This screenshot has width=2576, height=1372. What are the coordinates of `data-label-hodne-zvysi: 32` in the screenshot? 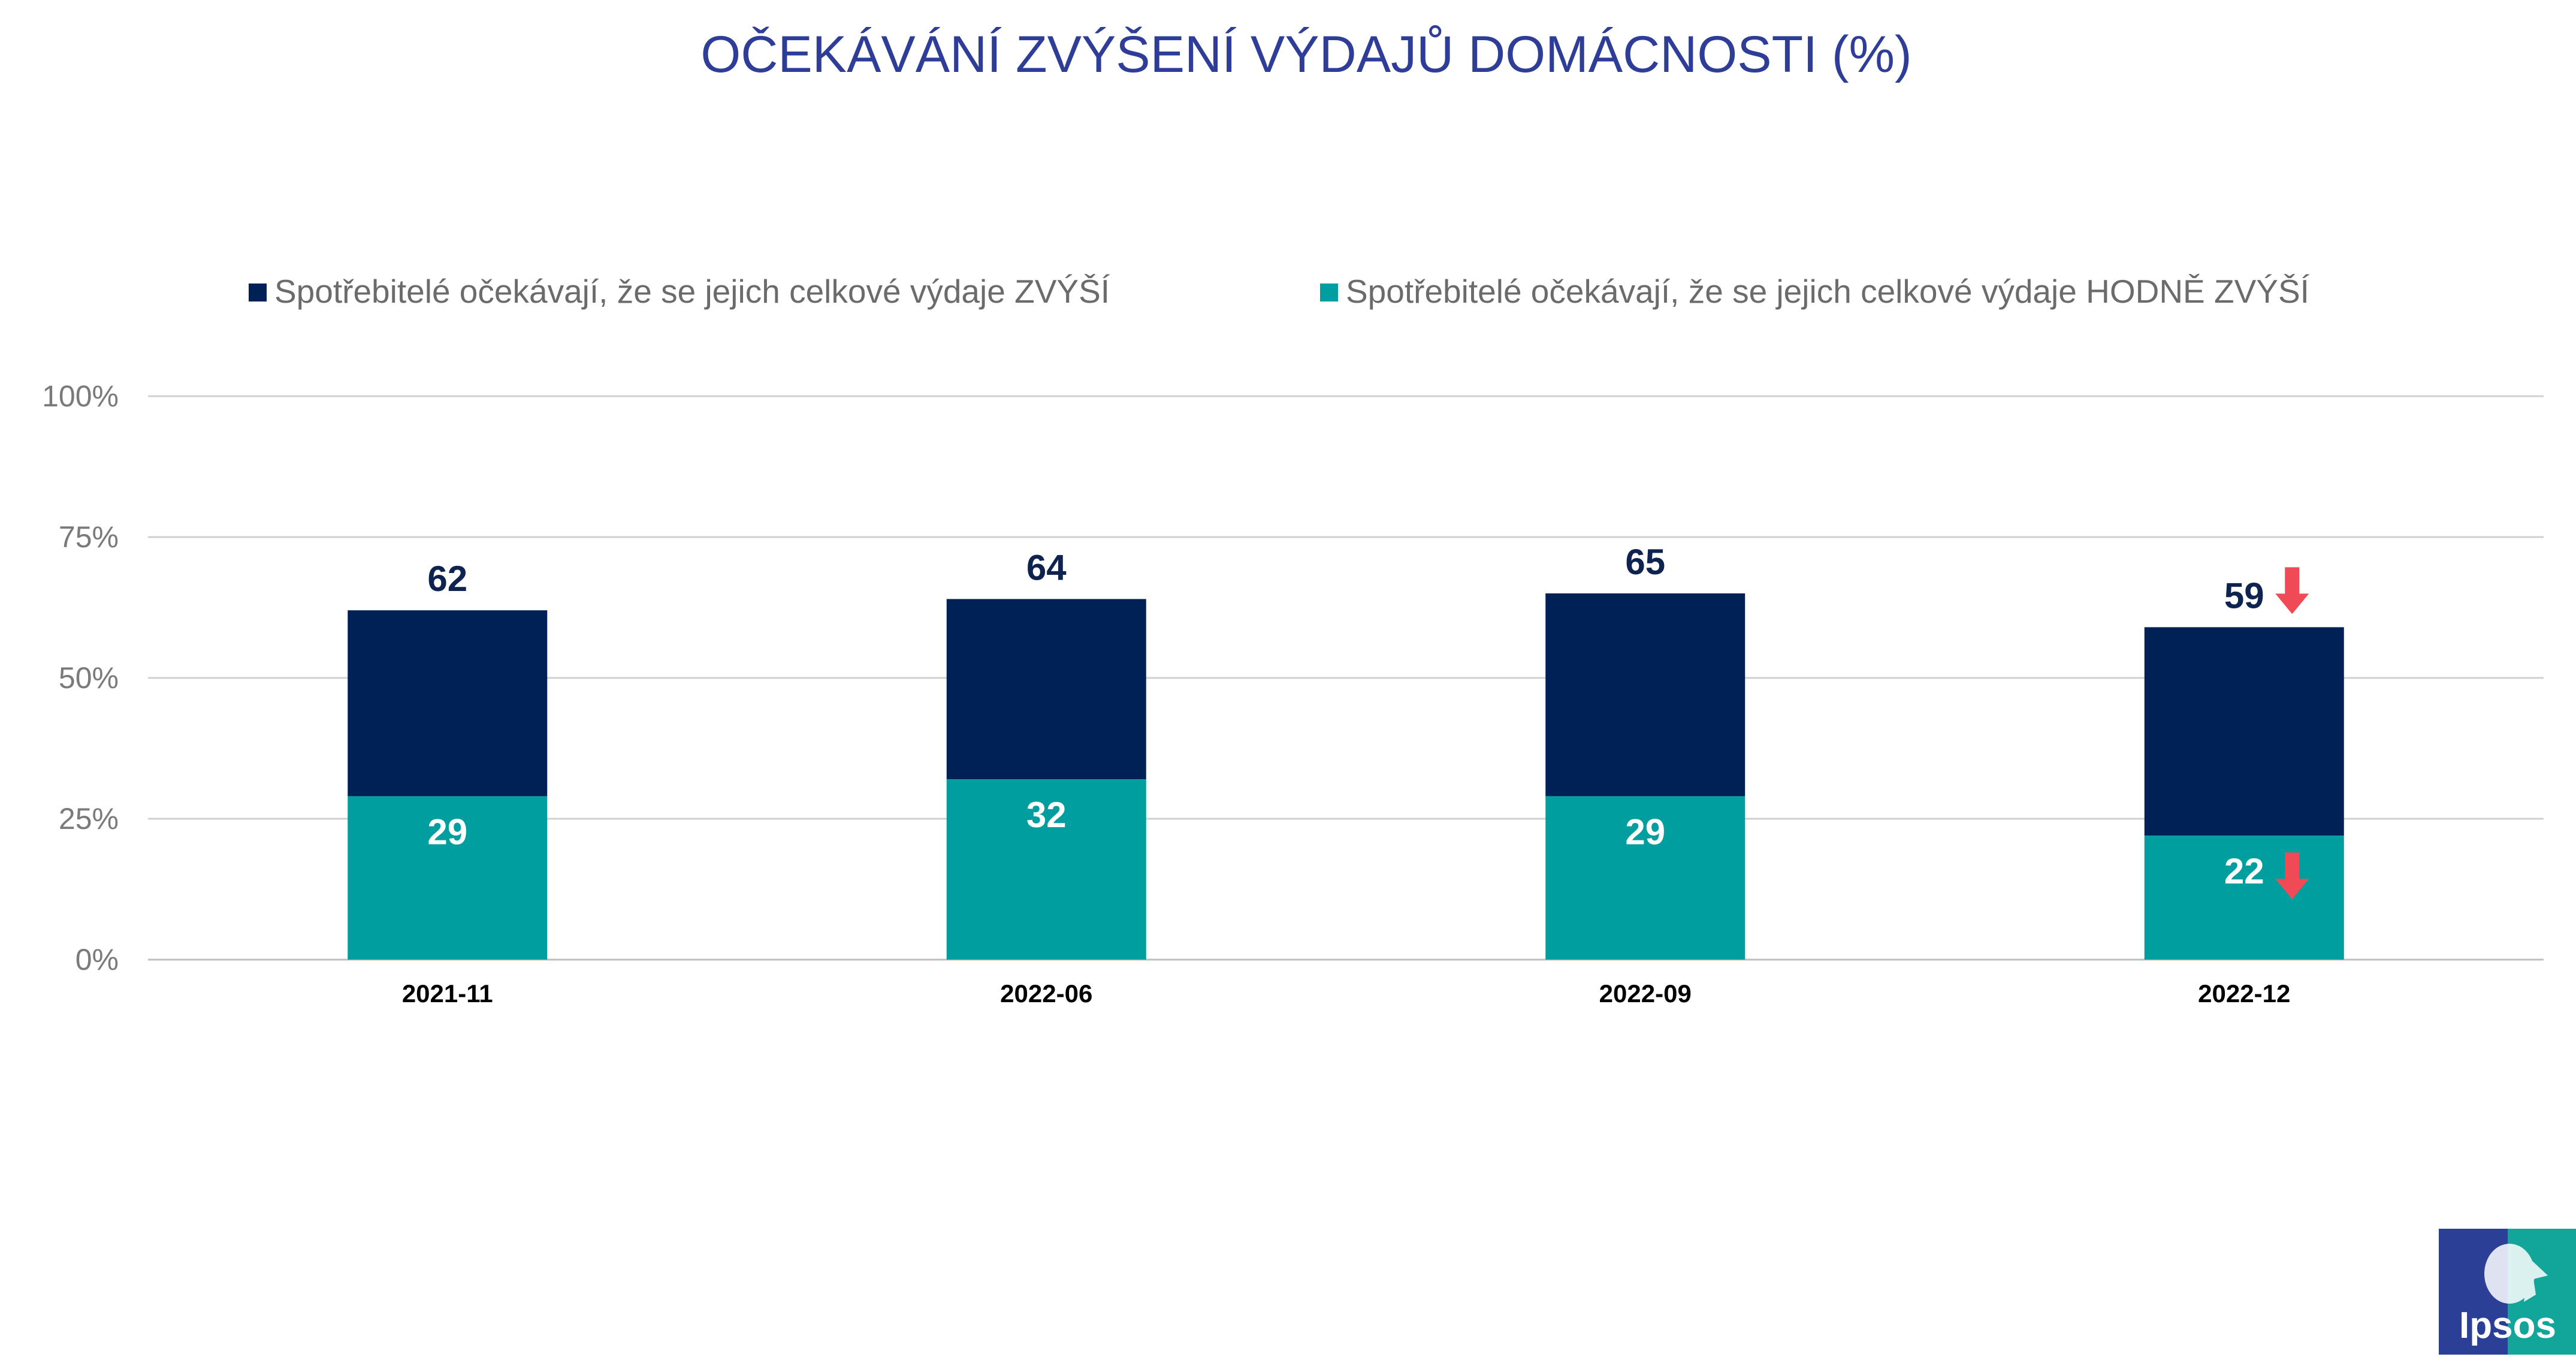 It's located at (1046, 815).